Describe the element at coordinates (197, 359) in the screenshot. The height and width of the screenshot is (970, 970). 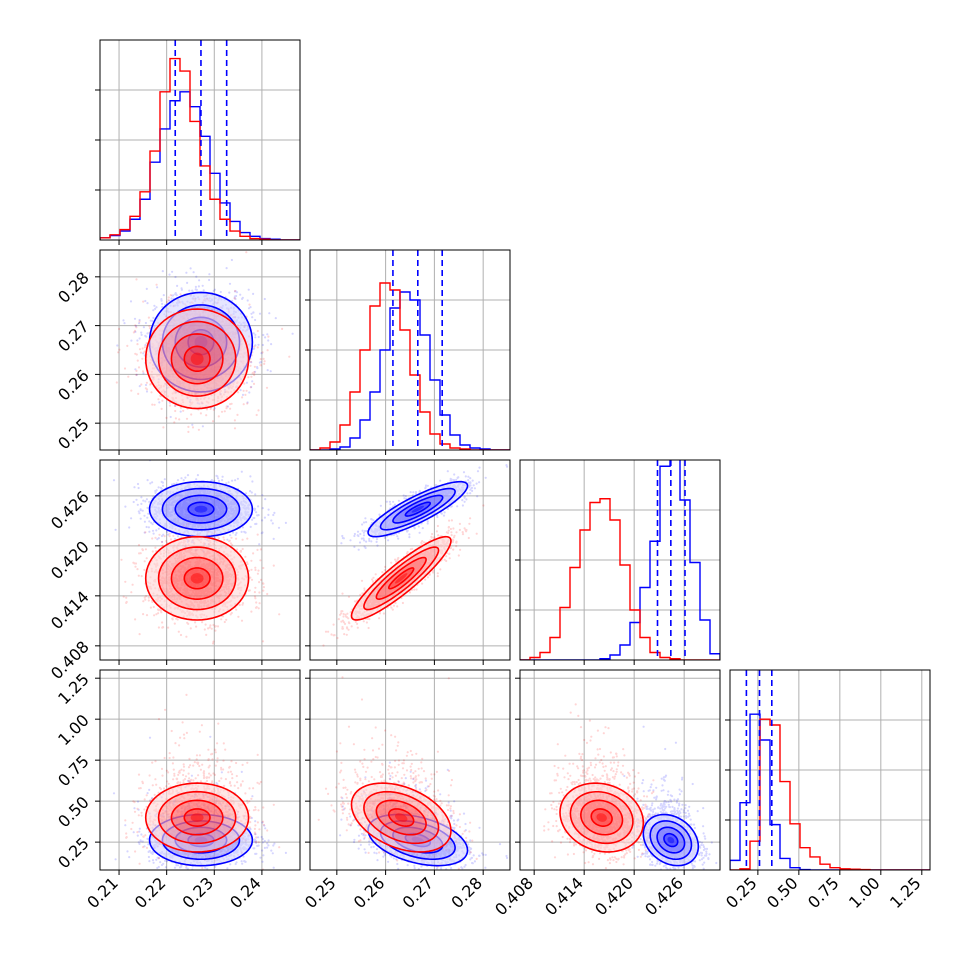
I see `density-series-b` at that location.